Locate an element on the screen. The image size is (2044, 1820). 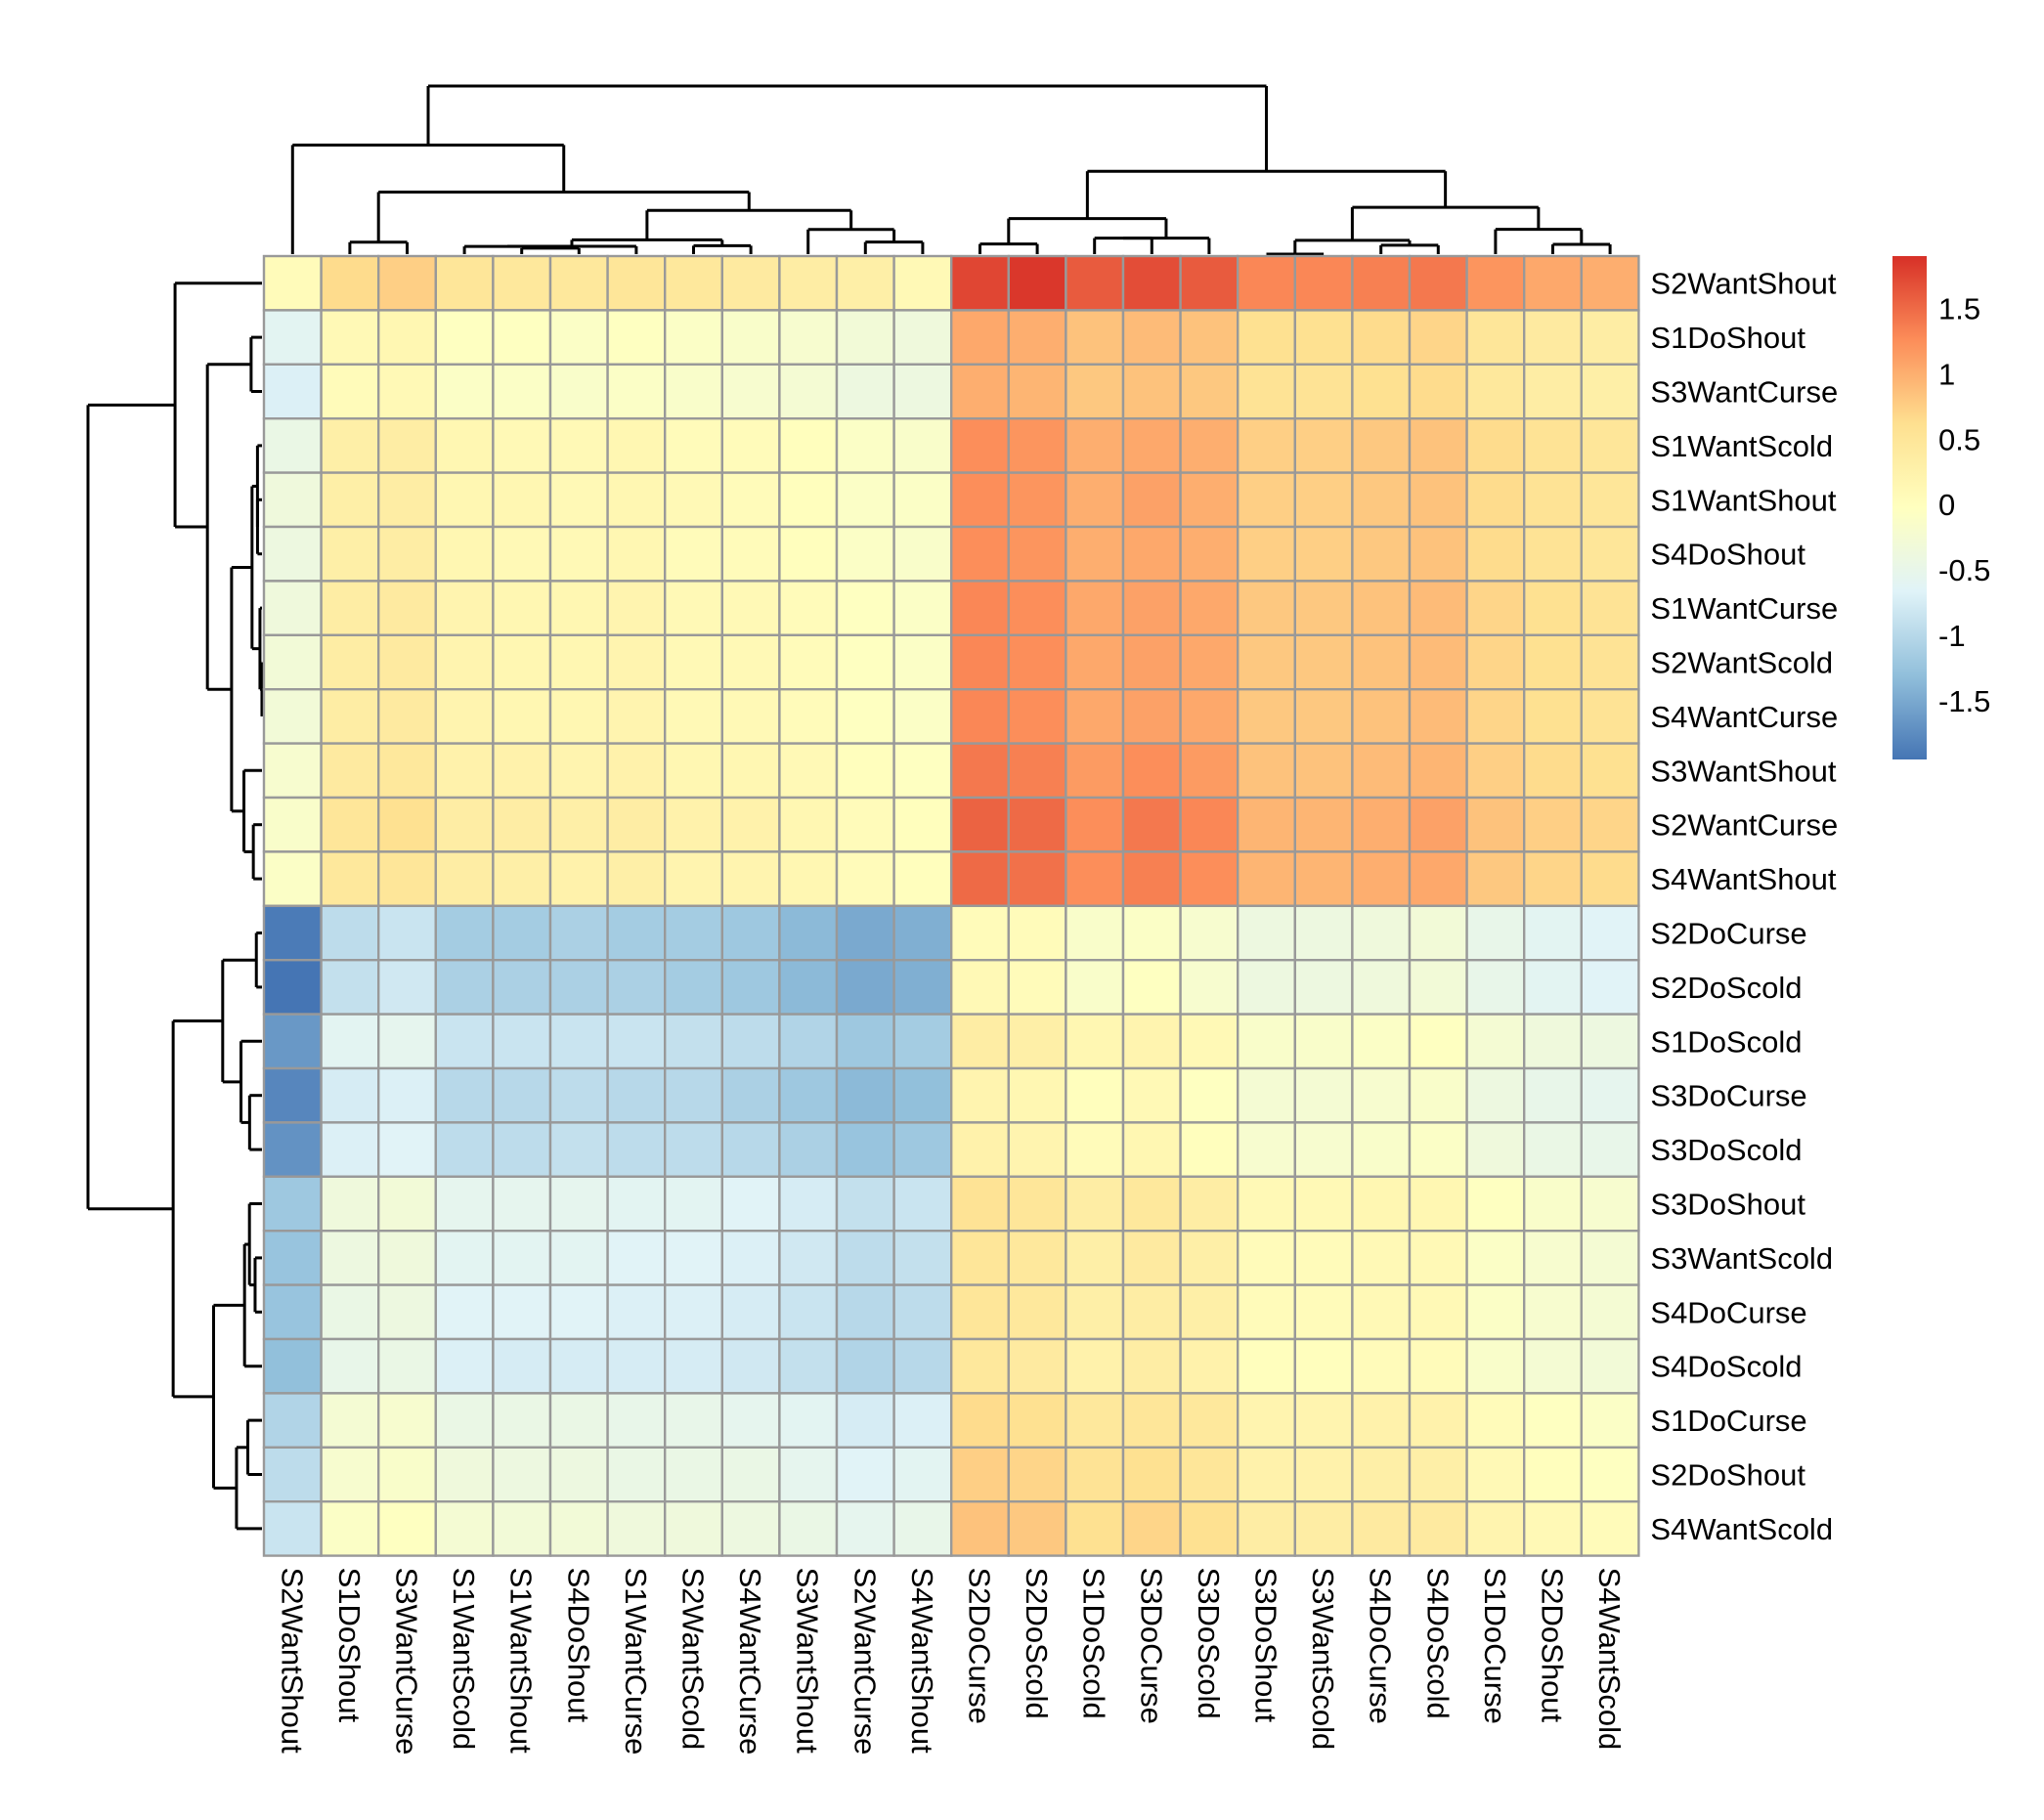
column-label: S2WantShout is located at coordinates (292, 1661).